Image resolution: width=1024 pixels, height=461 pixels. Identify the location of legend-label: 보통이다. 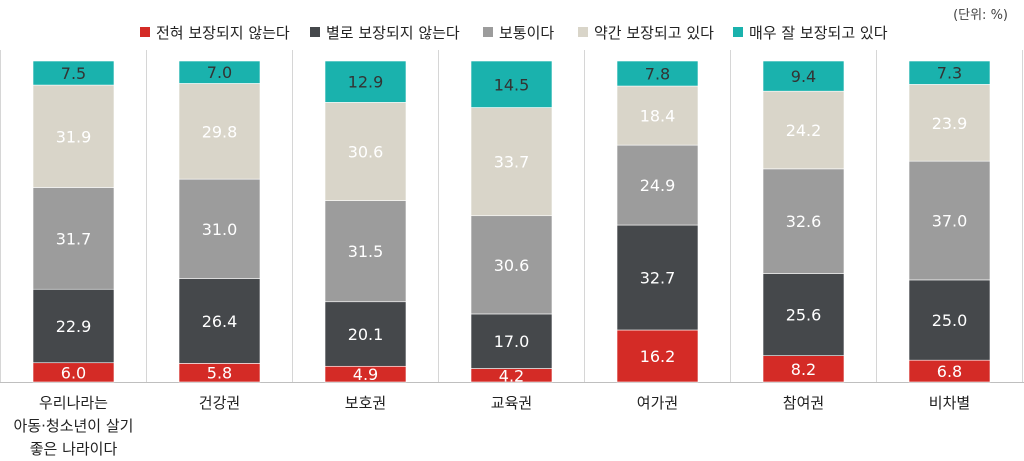
(527, 32).